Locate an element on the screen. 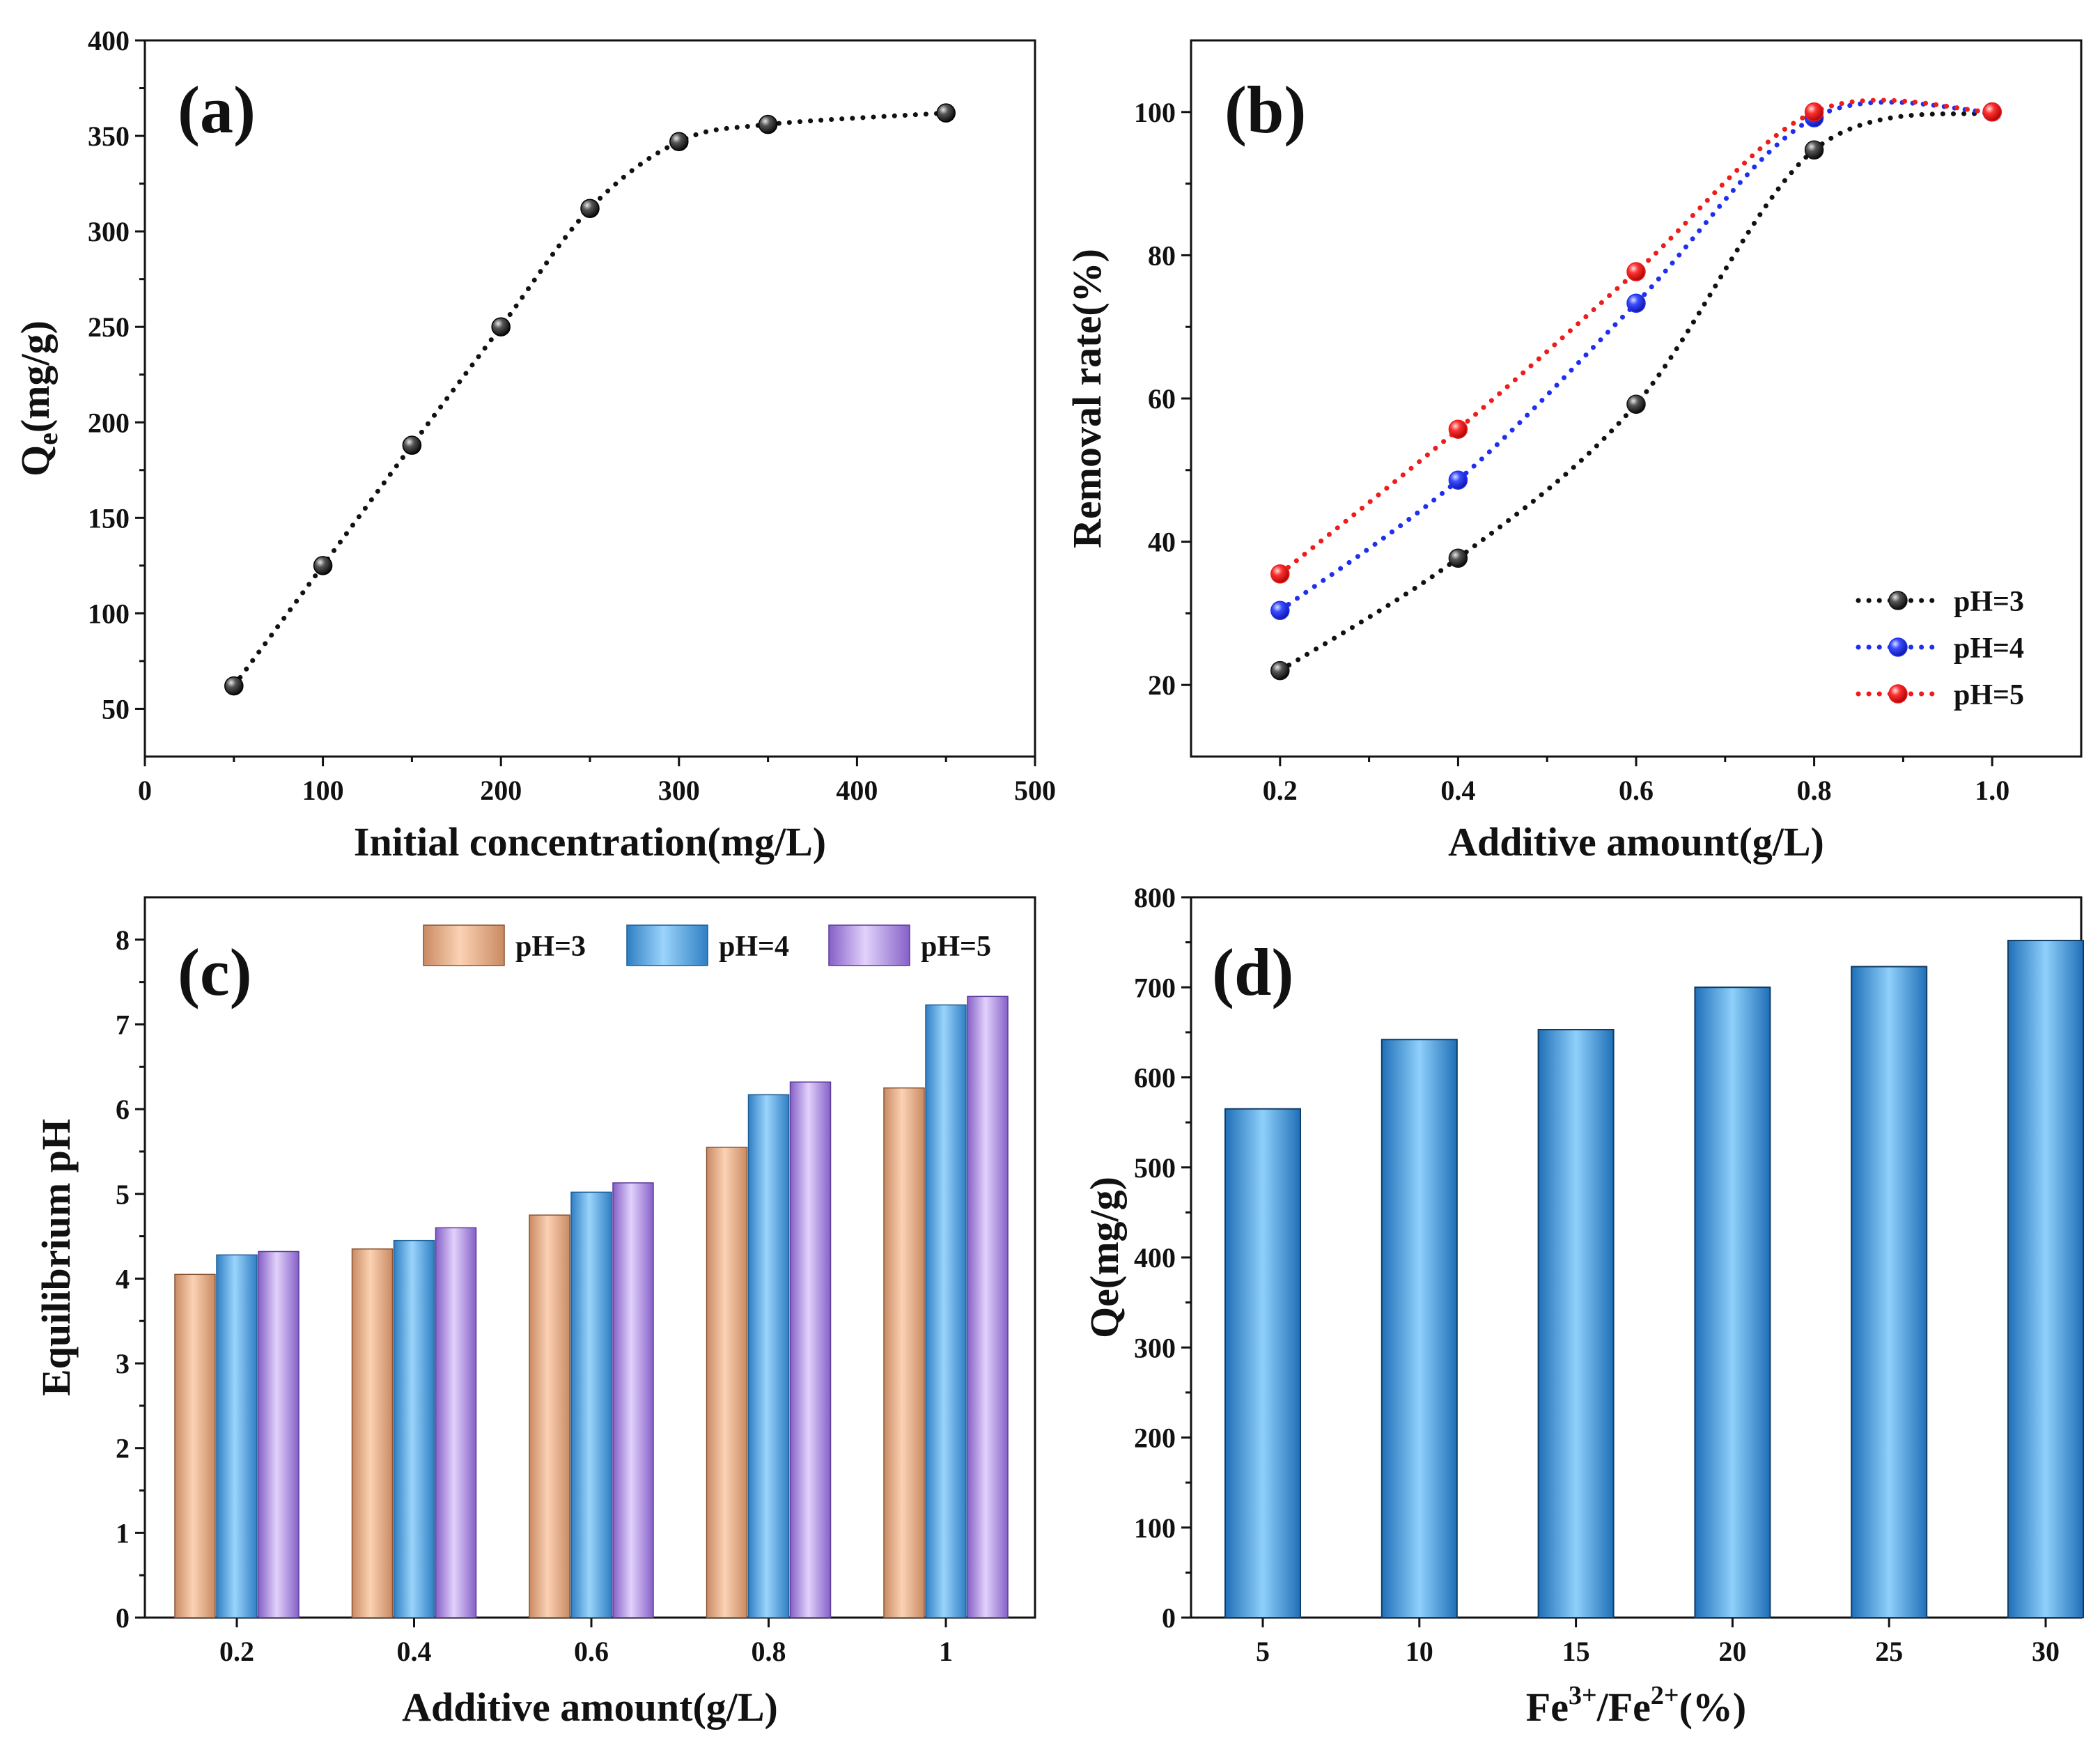 Image resolution: width=2100 pixels, height=1743 pixels. panel-d-ytick-label: 0 is located at coordinates (1169, 1618).